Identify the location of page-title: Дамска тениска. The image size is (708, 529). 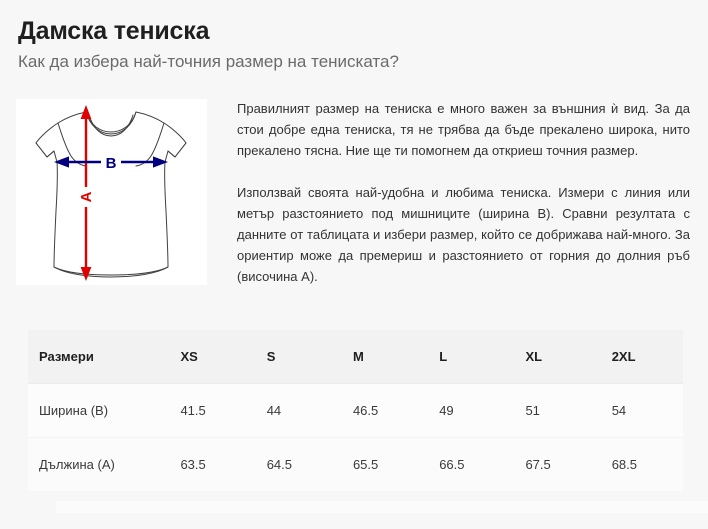
(114, 31).